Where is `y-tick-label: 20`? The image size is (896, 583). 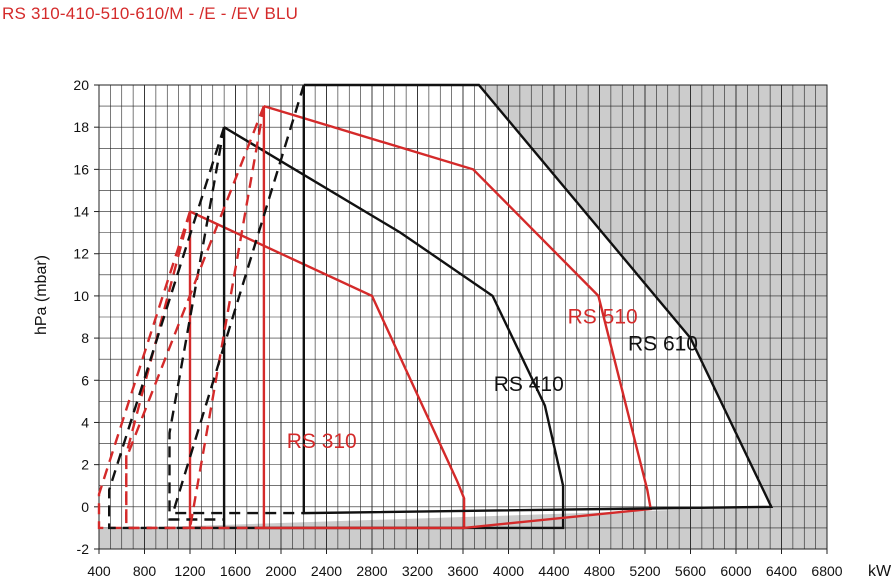
y-tick-label: 20 is located at coordinates (81, 85).